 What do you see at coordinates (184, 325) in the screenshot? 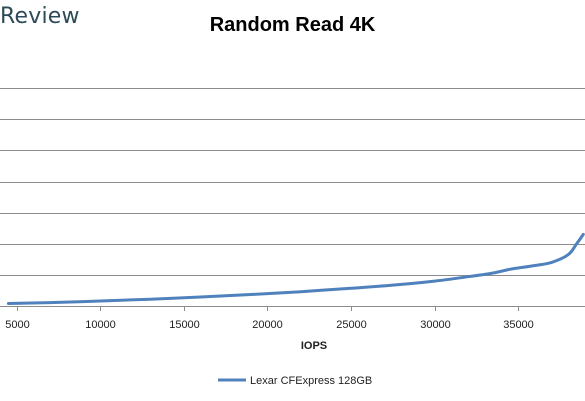
I see `x-tick-label-15000: 15000` at bounding box center [184, 325].